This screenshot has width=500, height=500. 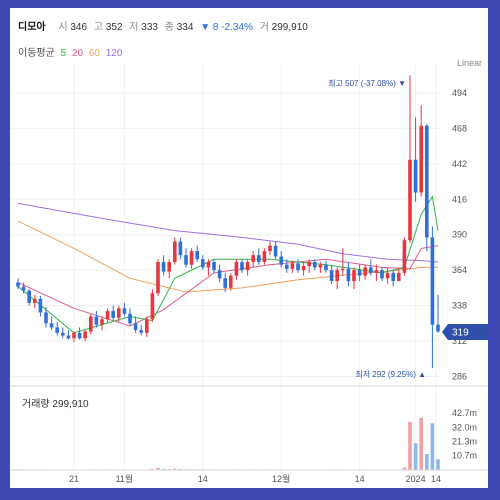 What do you see at coordinates (63, 27) in the screenshot?
I see `open-label: 시` at bounding box center [63, 27].